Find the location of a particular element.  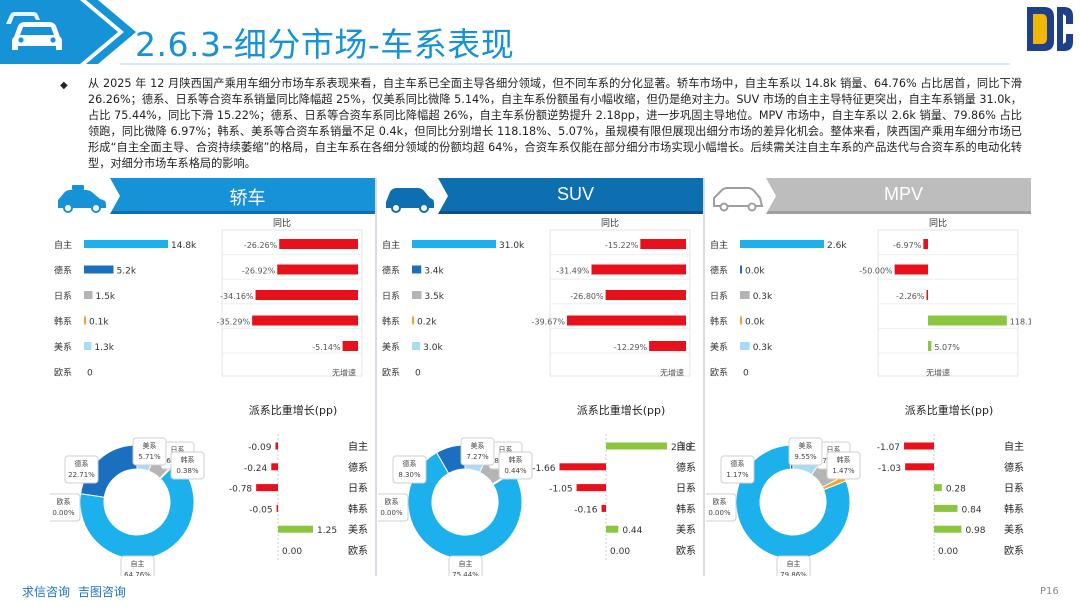

callout-share: 1.17% is located at coordinates (737, 475).